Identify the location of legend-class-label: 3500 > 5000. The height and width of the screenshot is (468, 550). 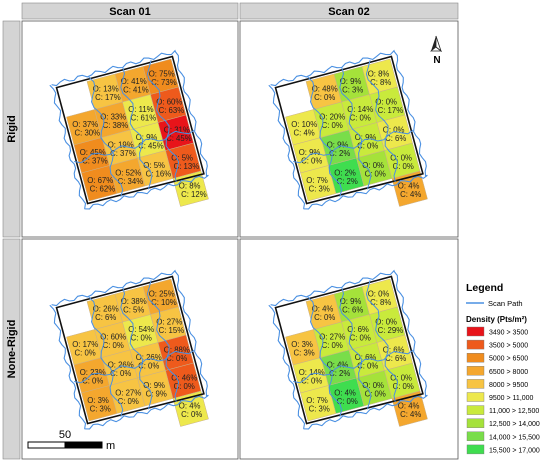
(508, 346).